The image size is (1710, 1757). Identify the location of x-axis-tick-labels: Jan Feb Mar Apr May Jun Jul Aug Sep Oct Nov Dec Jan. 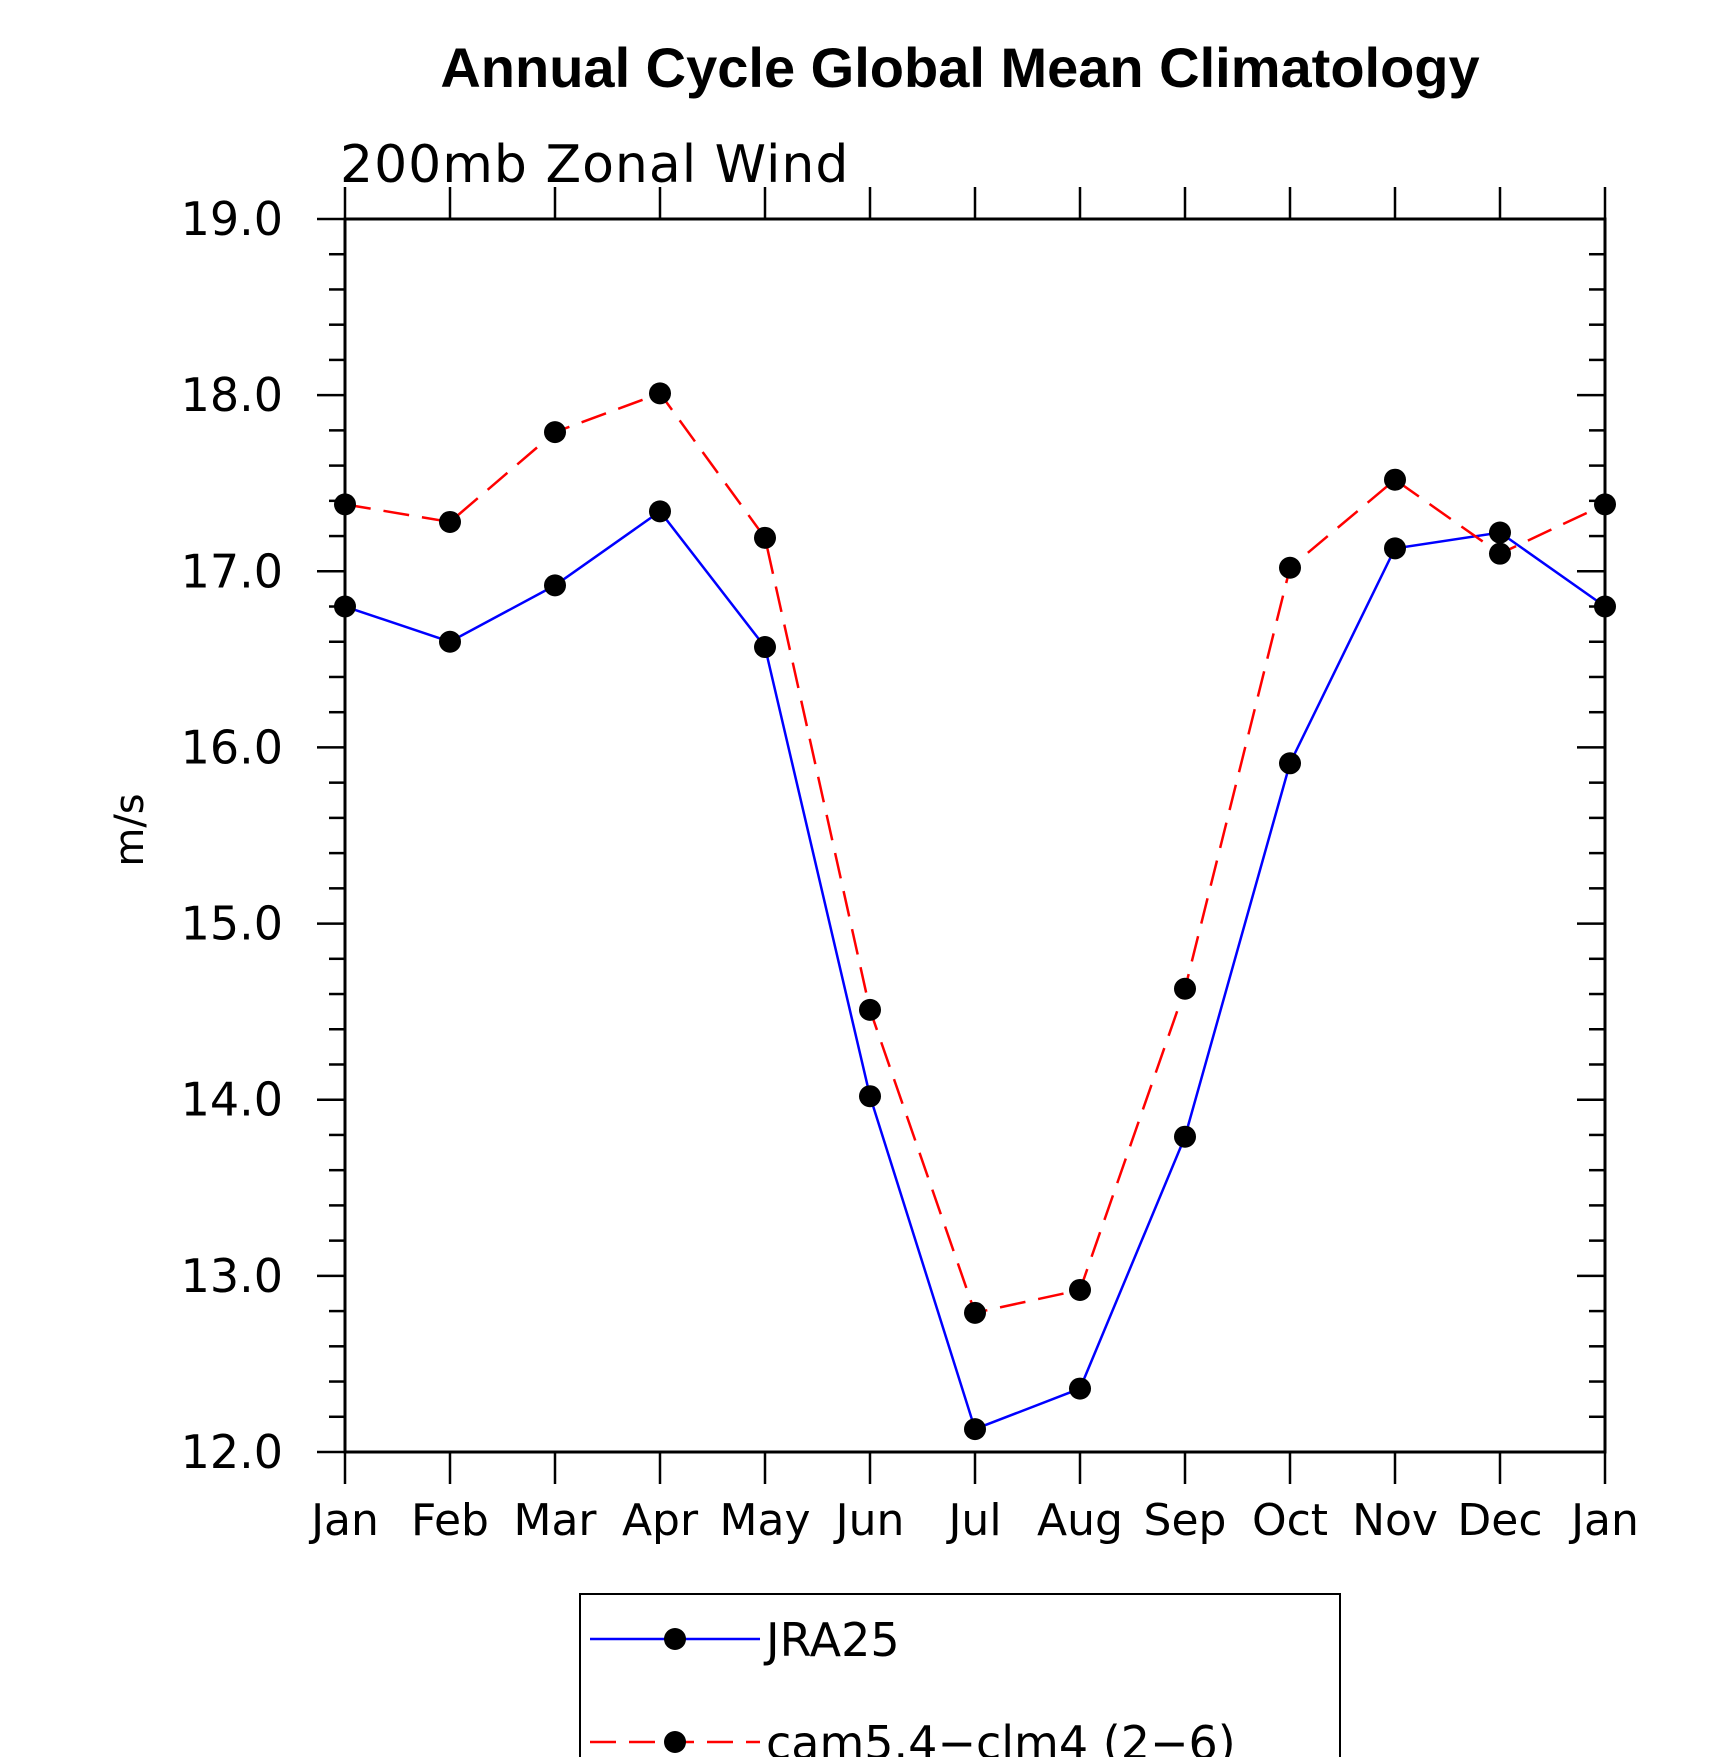
(973, 1520).